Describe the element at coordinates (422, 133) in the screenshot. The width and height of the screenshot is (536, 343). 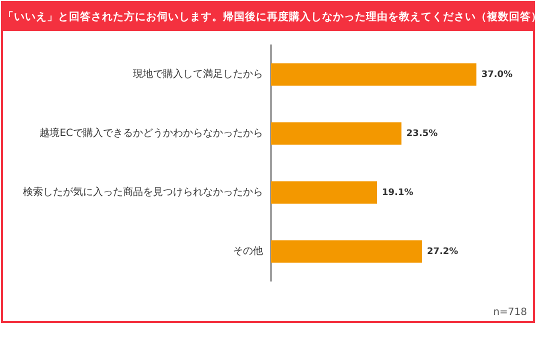
I see `data-label: 23.5%` at that location.